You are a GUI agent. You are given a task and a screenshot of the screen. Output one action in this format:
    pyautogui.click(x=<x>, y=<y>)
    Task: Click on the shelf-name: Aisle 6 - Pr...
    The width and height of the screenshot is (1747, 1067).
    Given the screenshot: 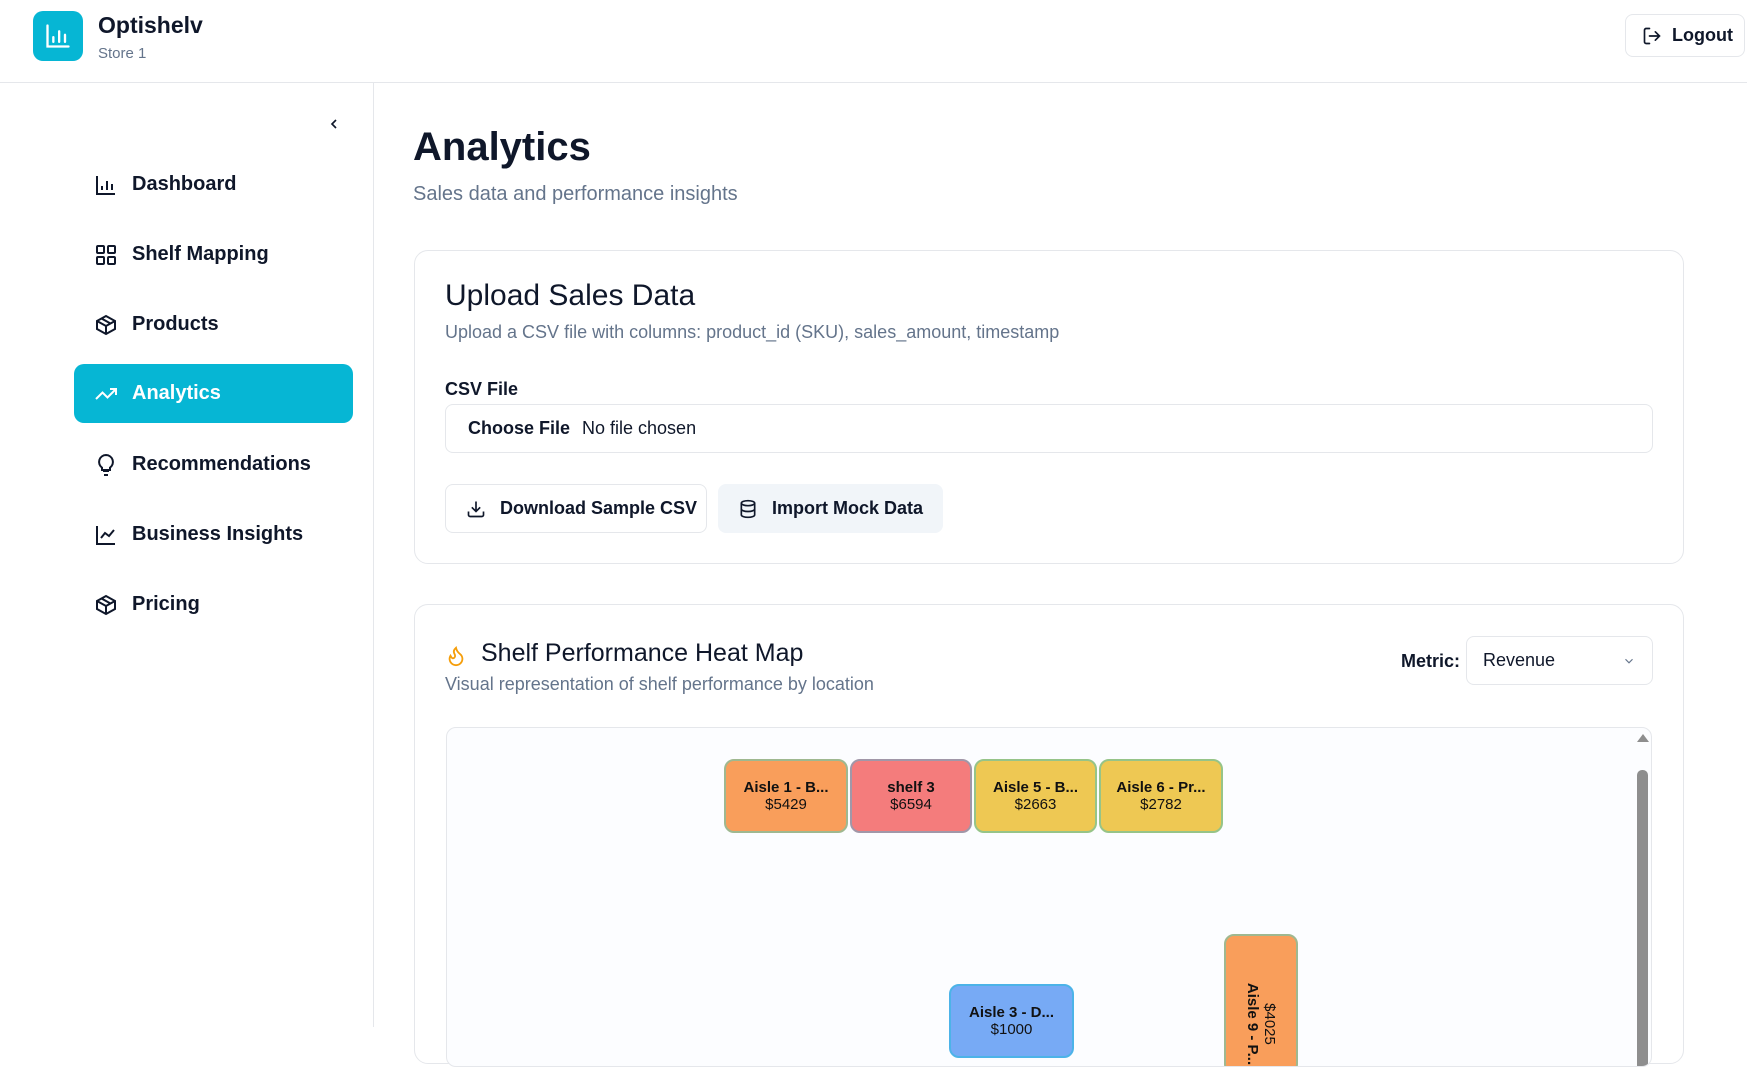 What is the action you would take?
    pyautogui.click(x=1161, y=787)
    